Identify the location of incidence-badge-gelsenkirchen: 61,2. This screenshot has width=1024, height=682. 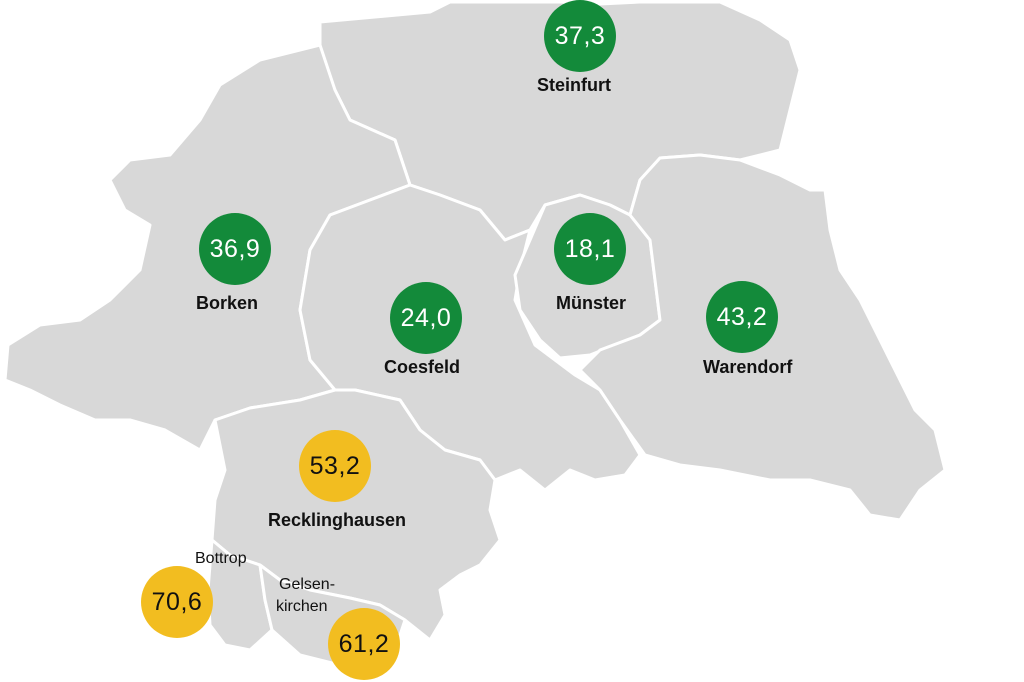
(364, 644).